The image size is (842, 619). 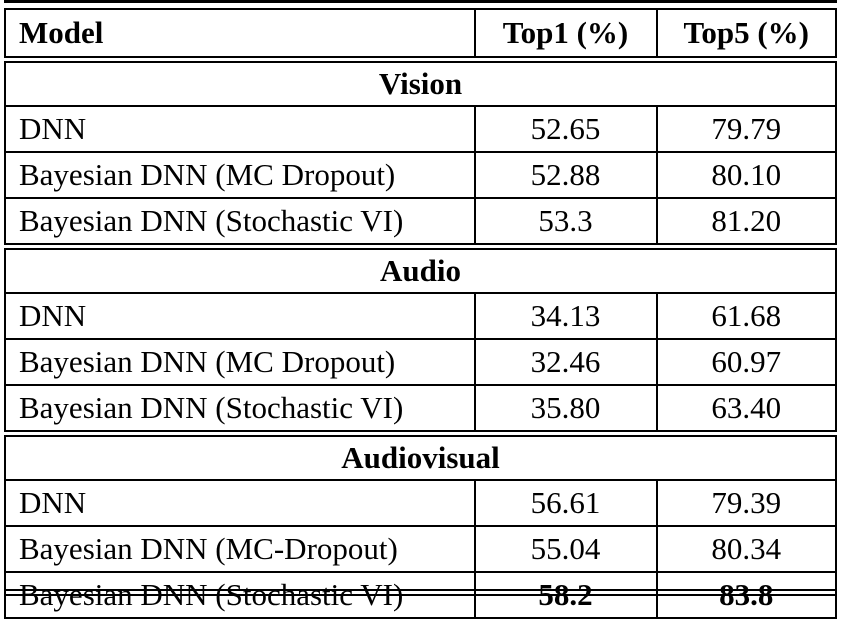 What do you see at coordinates (565, 362) in the screenshot?
I see `top1-cell: 32.46` at bounding box center [565, 362].